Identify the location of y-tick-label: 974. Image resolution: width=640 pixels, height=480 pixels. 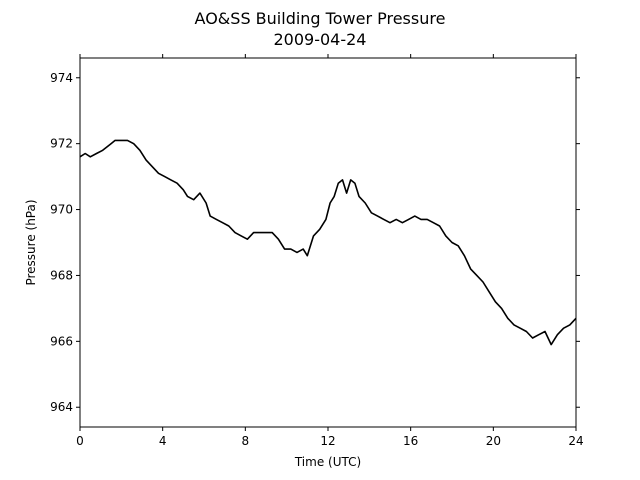
(61, 78).